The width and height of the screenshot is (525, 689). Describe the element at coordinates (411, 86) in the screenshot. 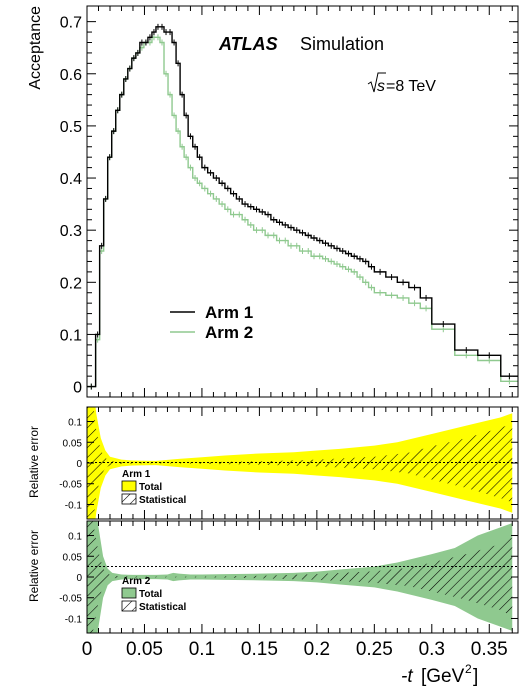

I see `energy-value: =8 TeV` at that location.